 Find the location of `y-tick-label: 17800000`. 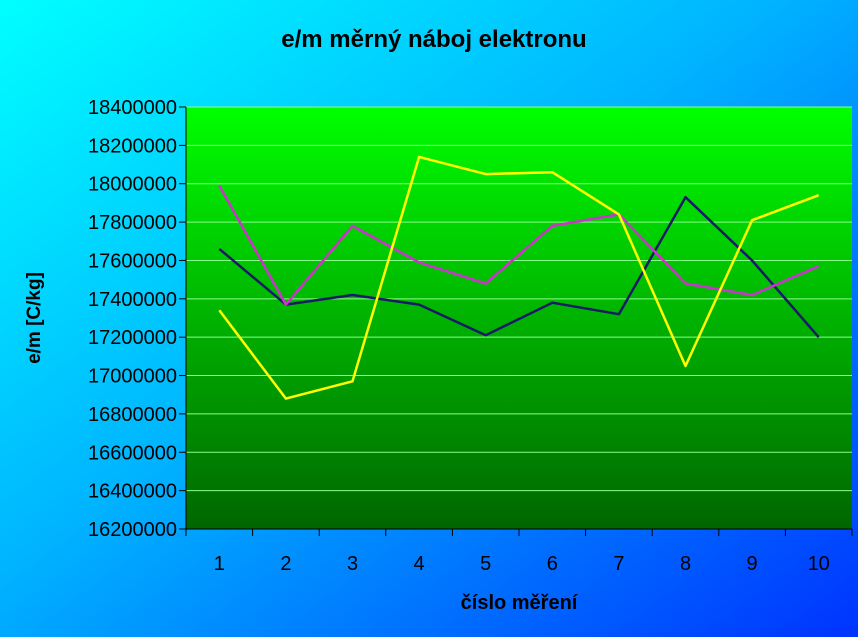

y-tick-label: 17800000 is located at coordinates (132, 223).